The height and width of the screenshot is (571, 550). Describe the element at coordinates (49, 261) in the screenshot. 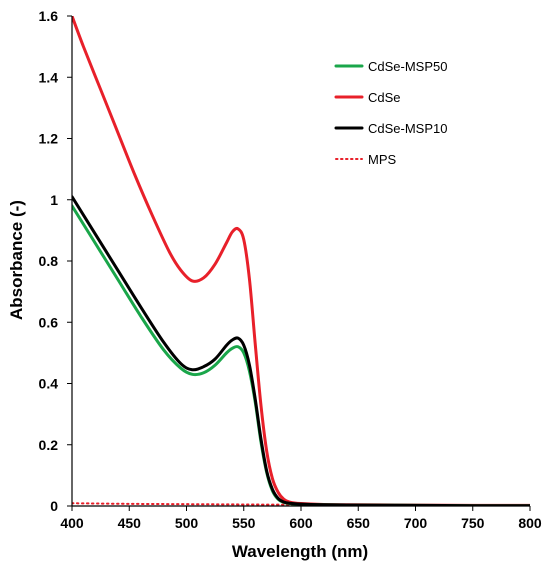

I see `y-tick-label: 0.8` at that location.